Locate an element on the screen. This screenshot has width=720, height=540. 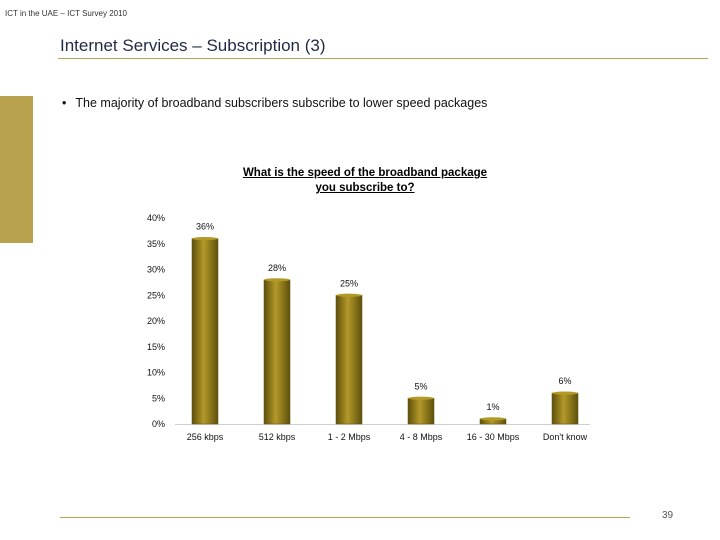
data-label: 5% is located at coordinates (420, 386).